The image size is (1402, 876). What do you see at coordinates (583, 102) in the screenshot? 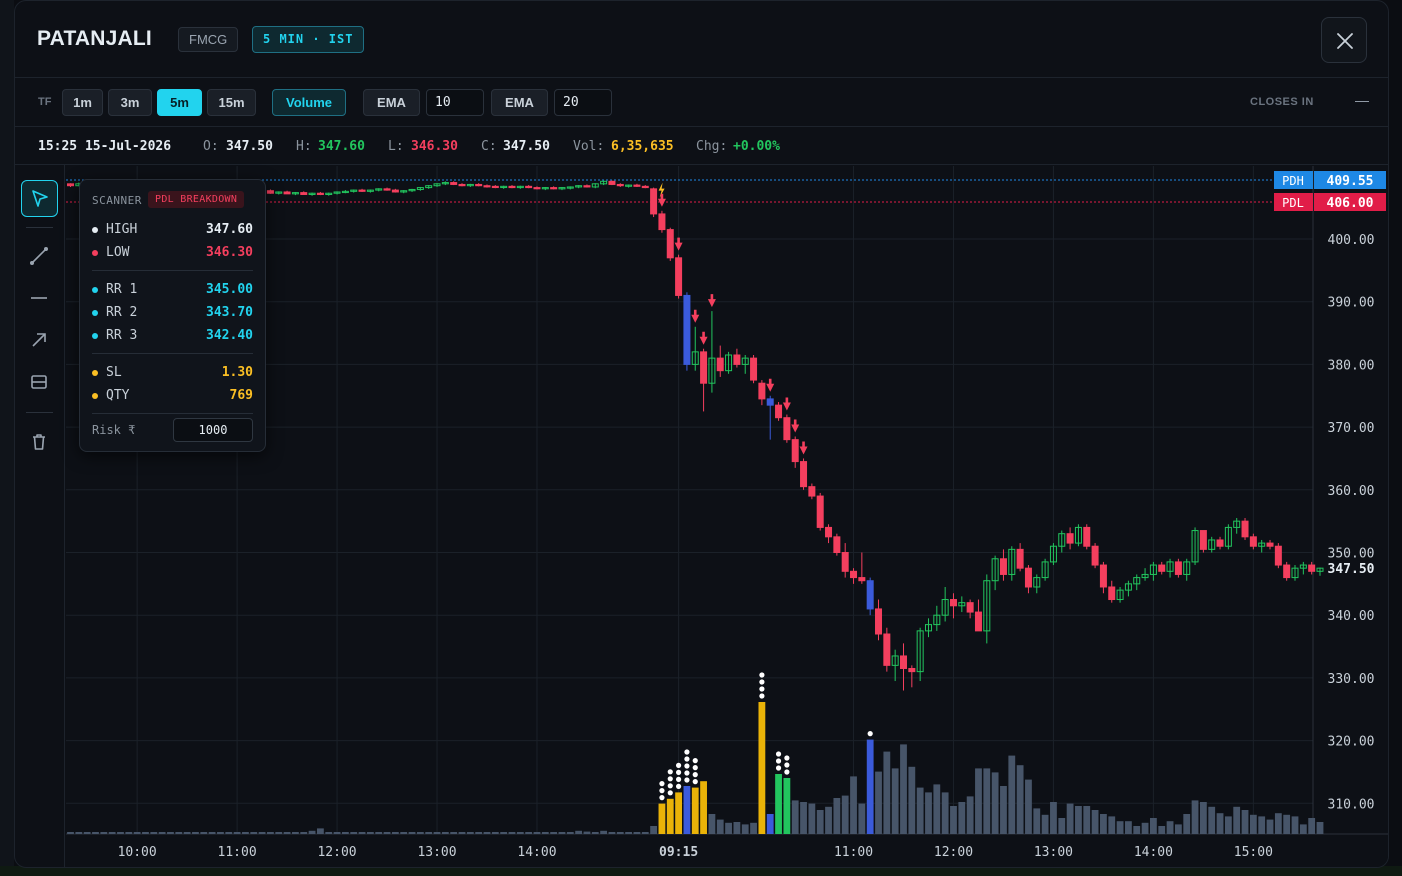
I see `ema2-period-input: 20` at bounding box center [583, 102].